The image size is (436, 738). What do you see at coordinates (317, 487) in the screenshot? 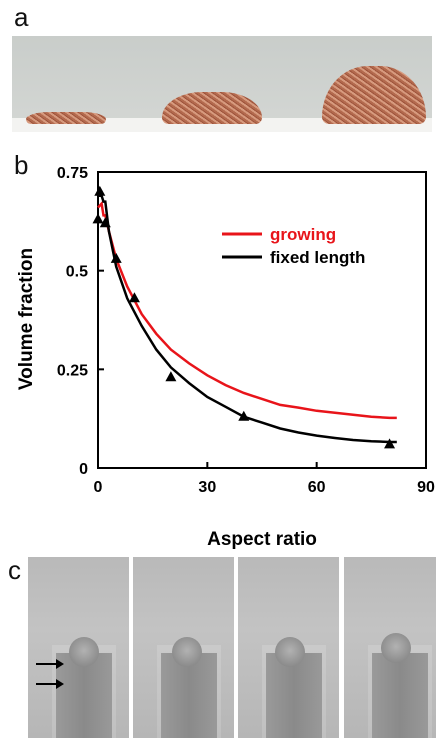
I see `x-tick-label: 60` at bounding box center [317, 487].